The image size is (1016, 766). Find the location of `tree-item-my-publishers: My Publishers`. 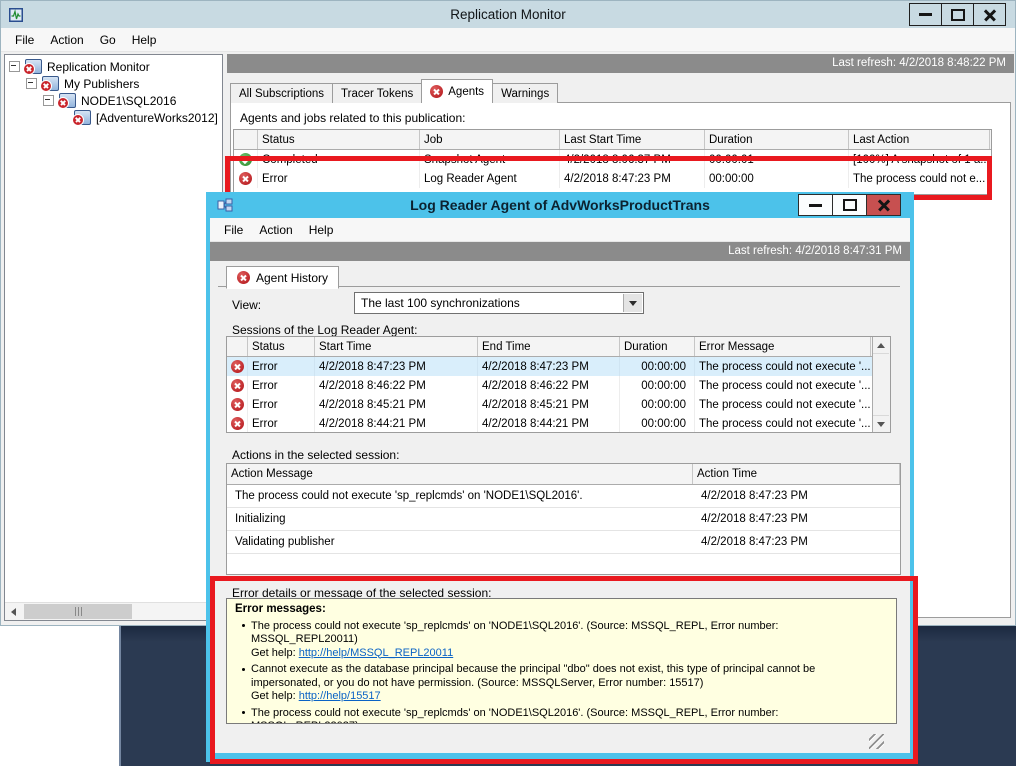

tree-item-my-publishers: My Publishers is located at coordinates (82, 83).